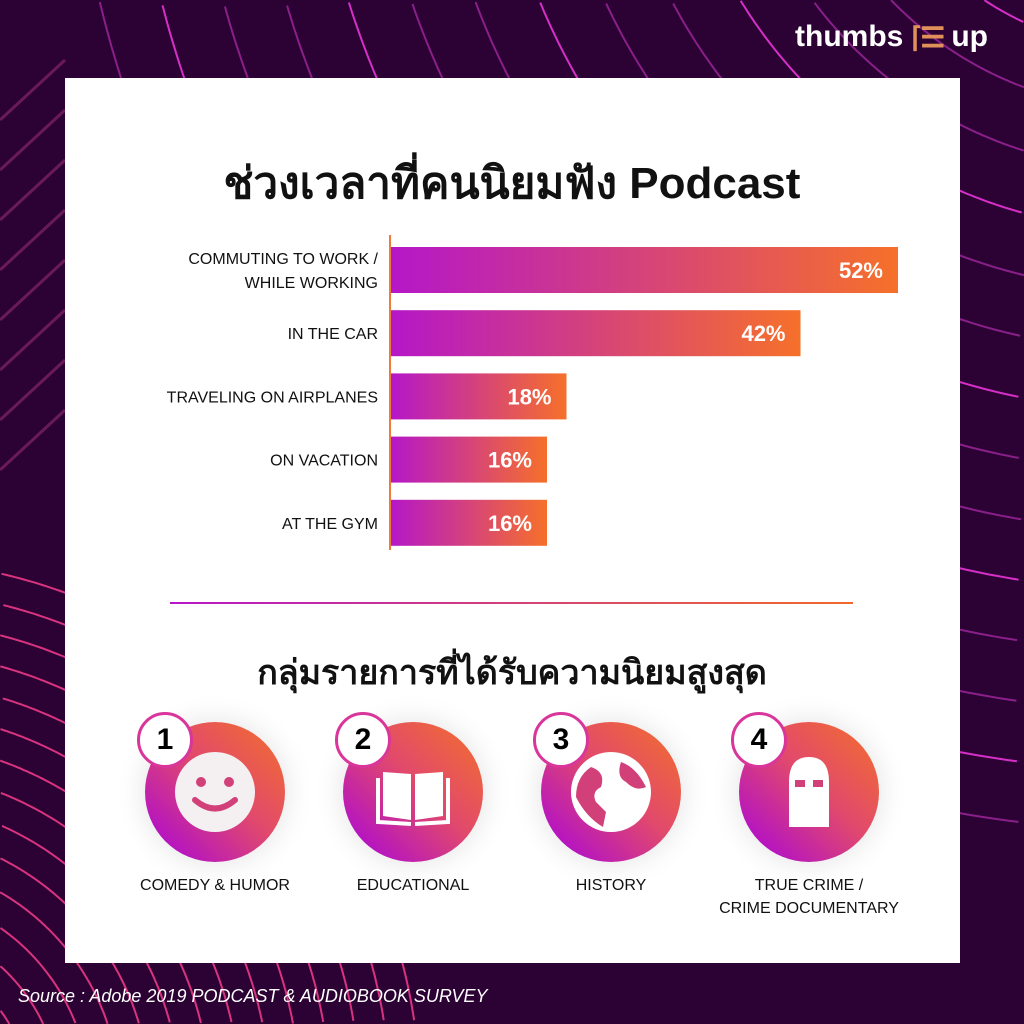  I want to click on balaclava-icon, so click(809, 792).